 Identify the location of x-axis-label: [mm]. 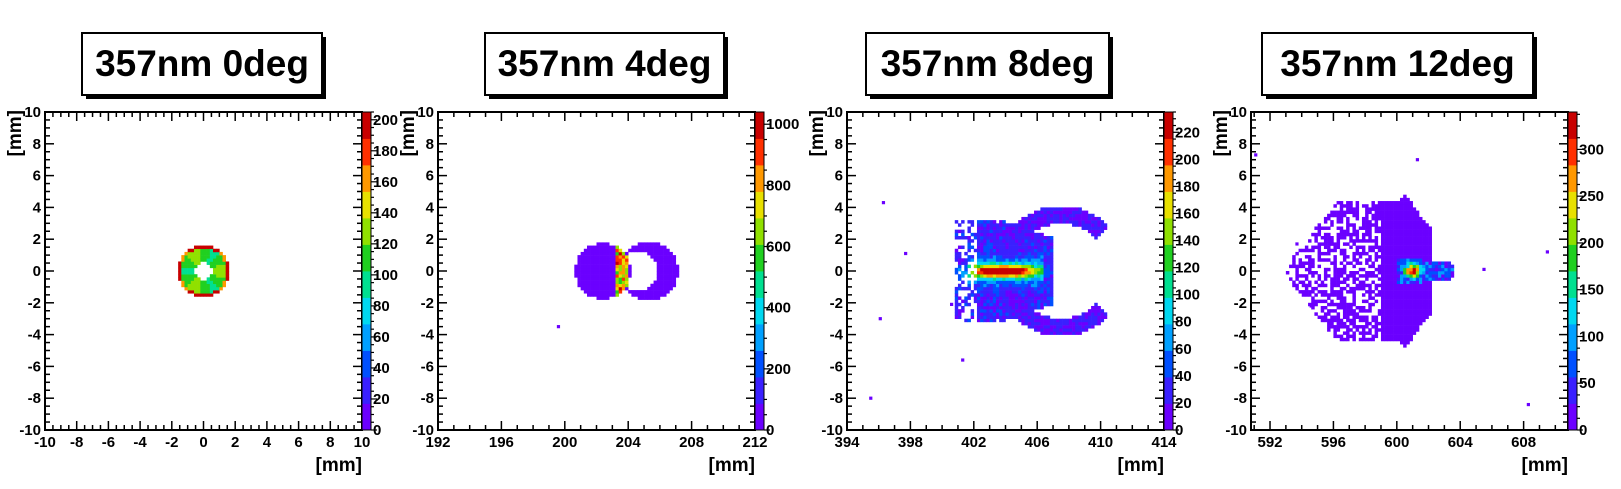
(339, 465).